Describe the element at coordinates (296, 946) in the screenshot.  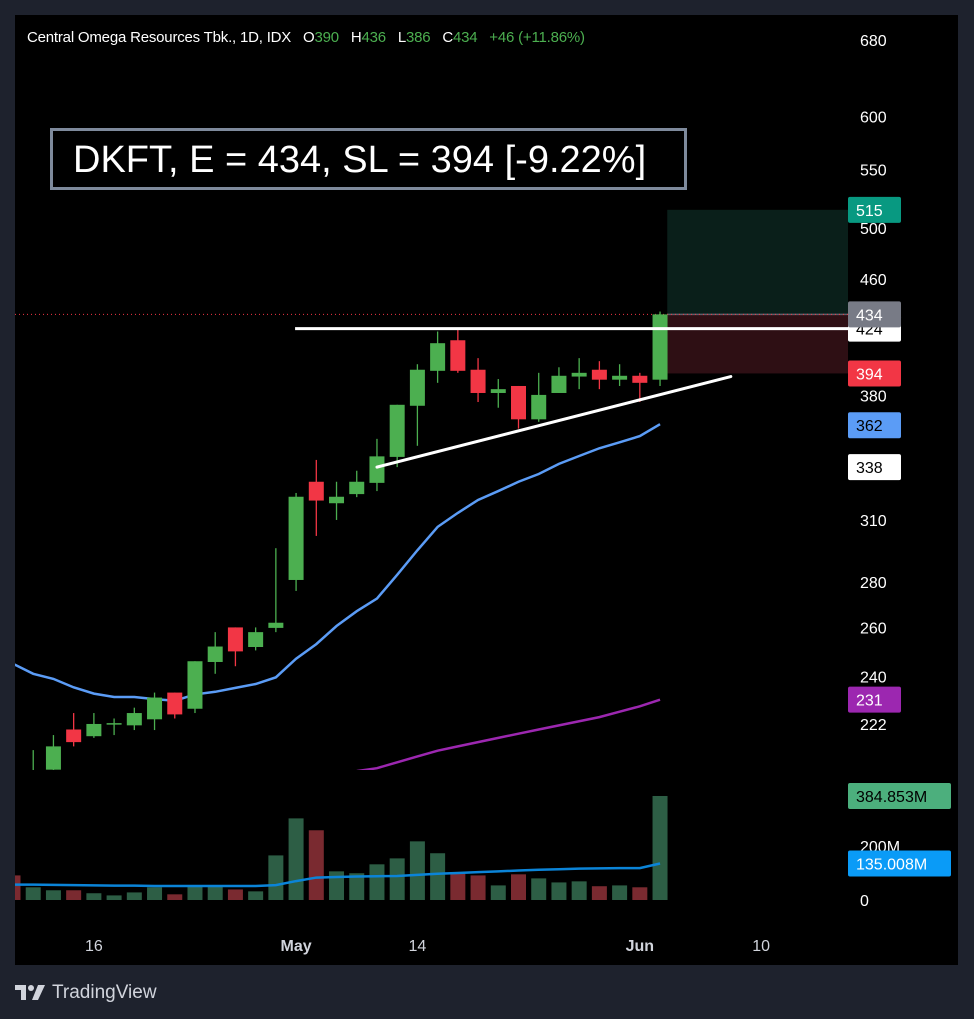
I see `time-tick-label: May` at that location.